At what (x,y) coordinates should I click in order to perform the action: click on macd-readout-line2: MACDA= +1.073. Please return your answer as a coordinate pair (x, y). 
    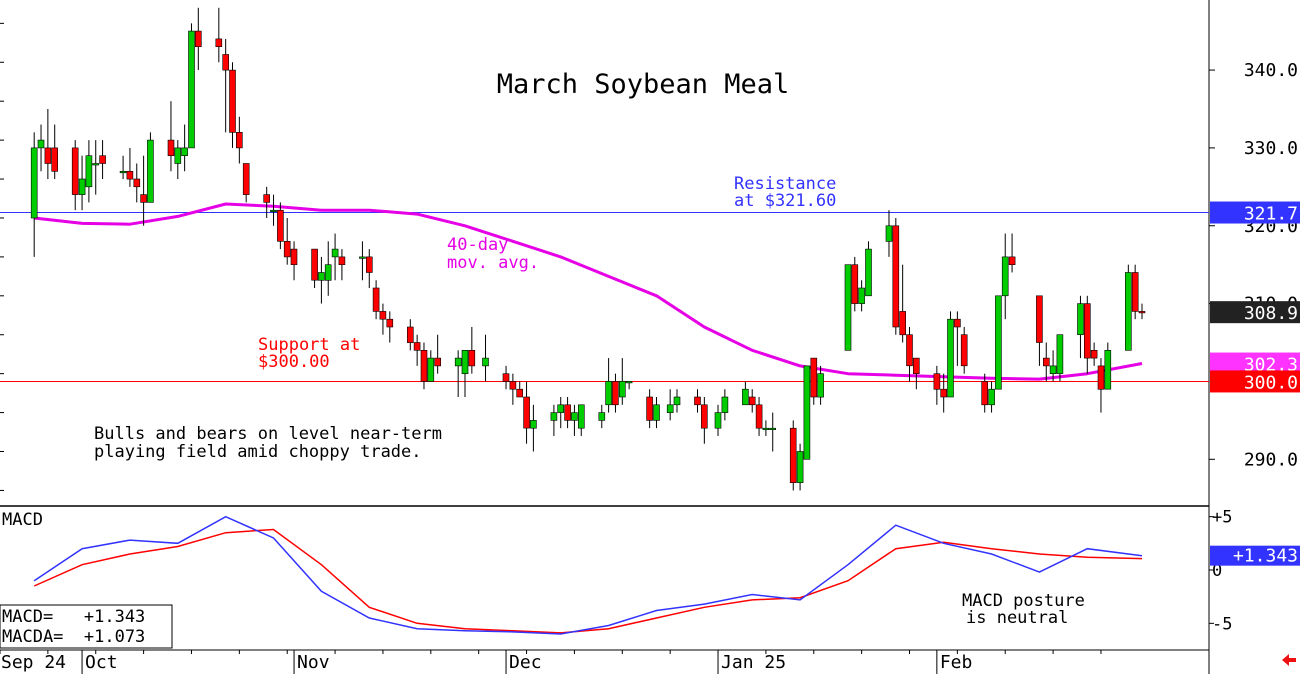
    Looking at the image, I should click on (73, 637).